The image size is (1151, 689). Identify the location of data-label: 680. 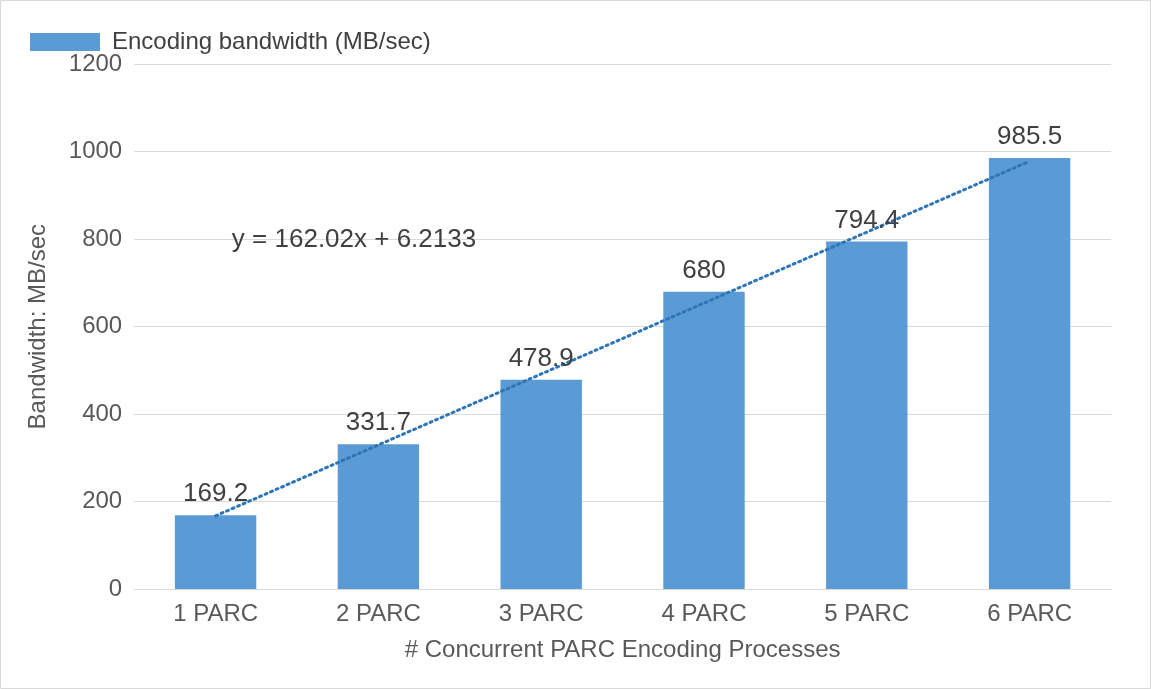
(704, 268).